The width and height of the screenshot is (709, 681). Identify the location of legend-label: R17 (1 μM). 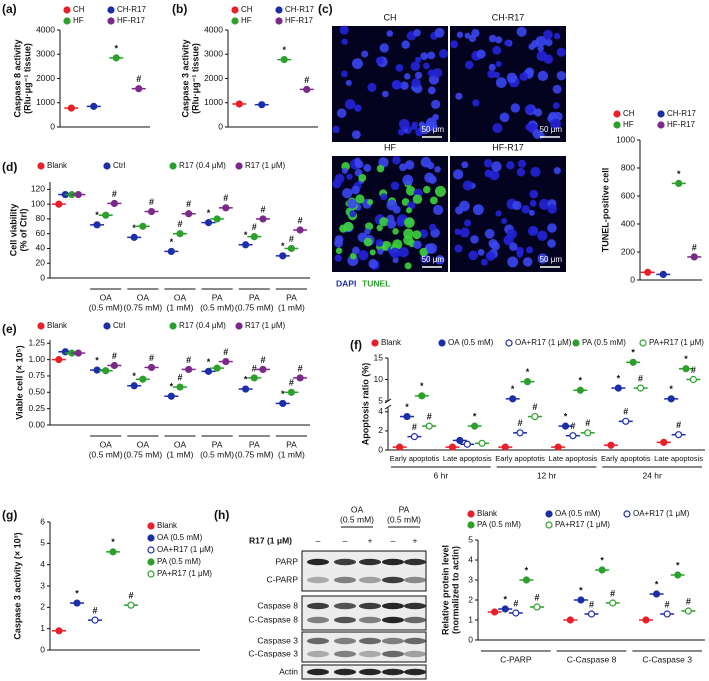
(265, 325).